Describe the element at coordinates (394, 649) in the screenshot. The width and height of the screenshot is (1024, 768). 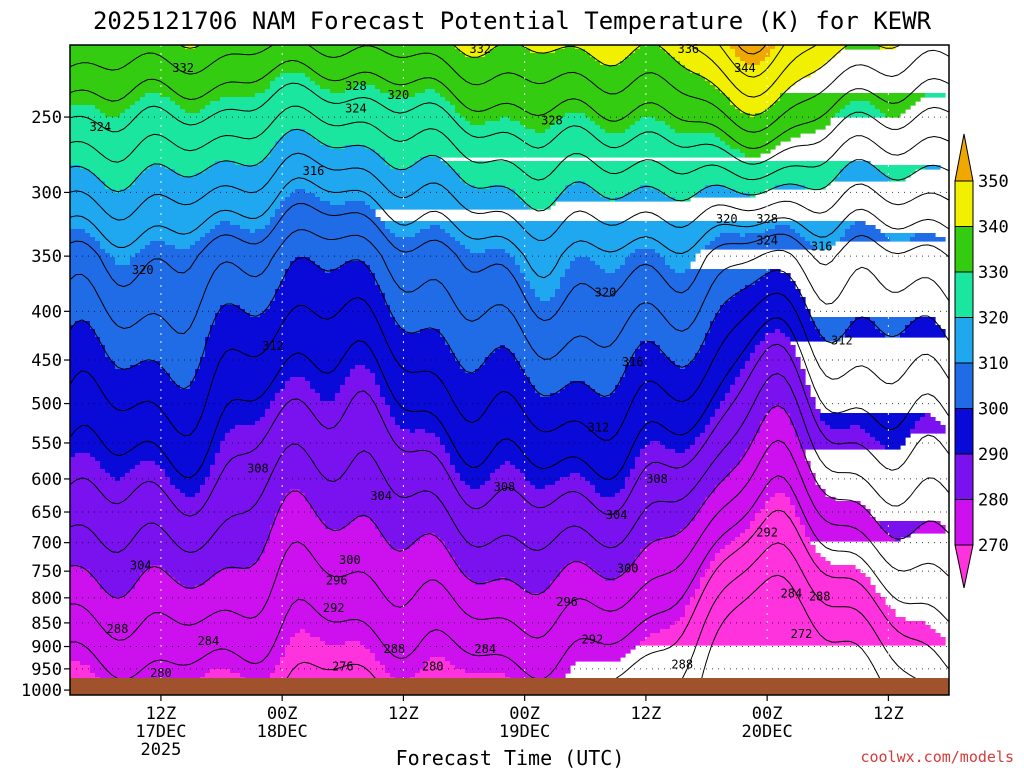
I see `contour-label: 288` at that location.